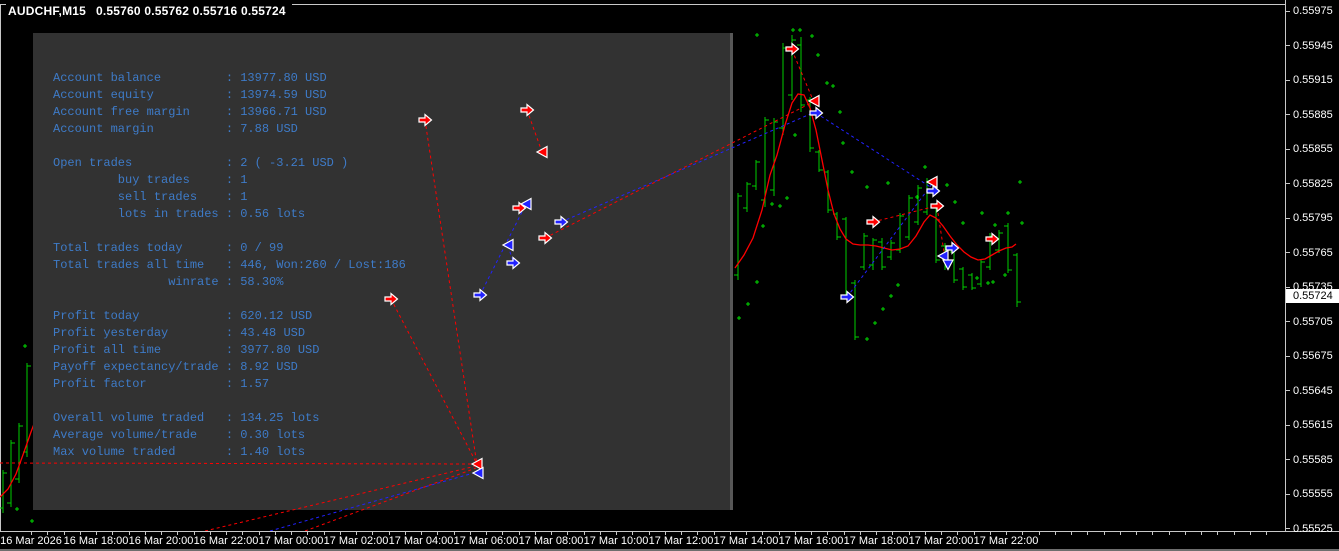 The height and width of the screenshot is (551, 1339). What do you see at coordinates (1313, 252) in the screenshot?
I see `price-label: 0.55765` at bounding box center [1313, 252].